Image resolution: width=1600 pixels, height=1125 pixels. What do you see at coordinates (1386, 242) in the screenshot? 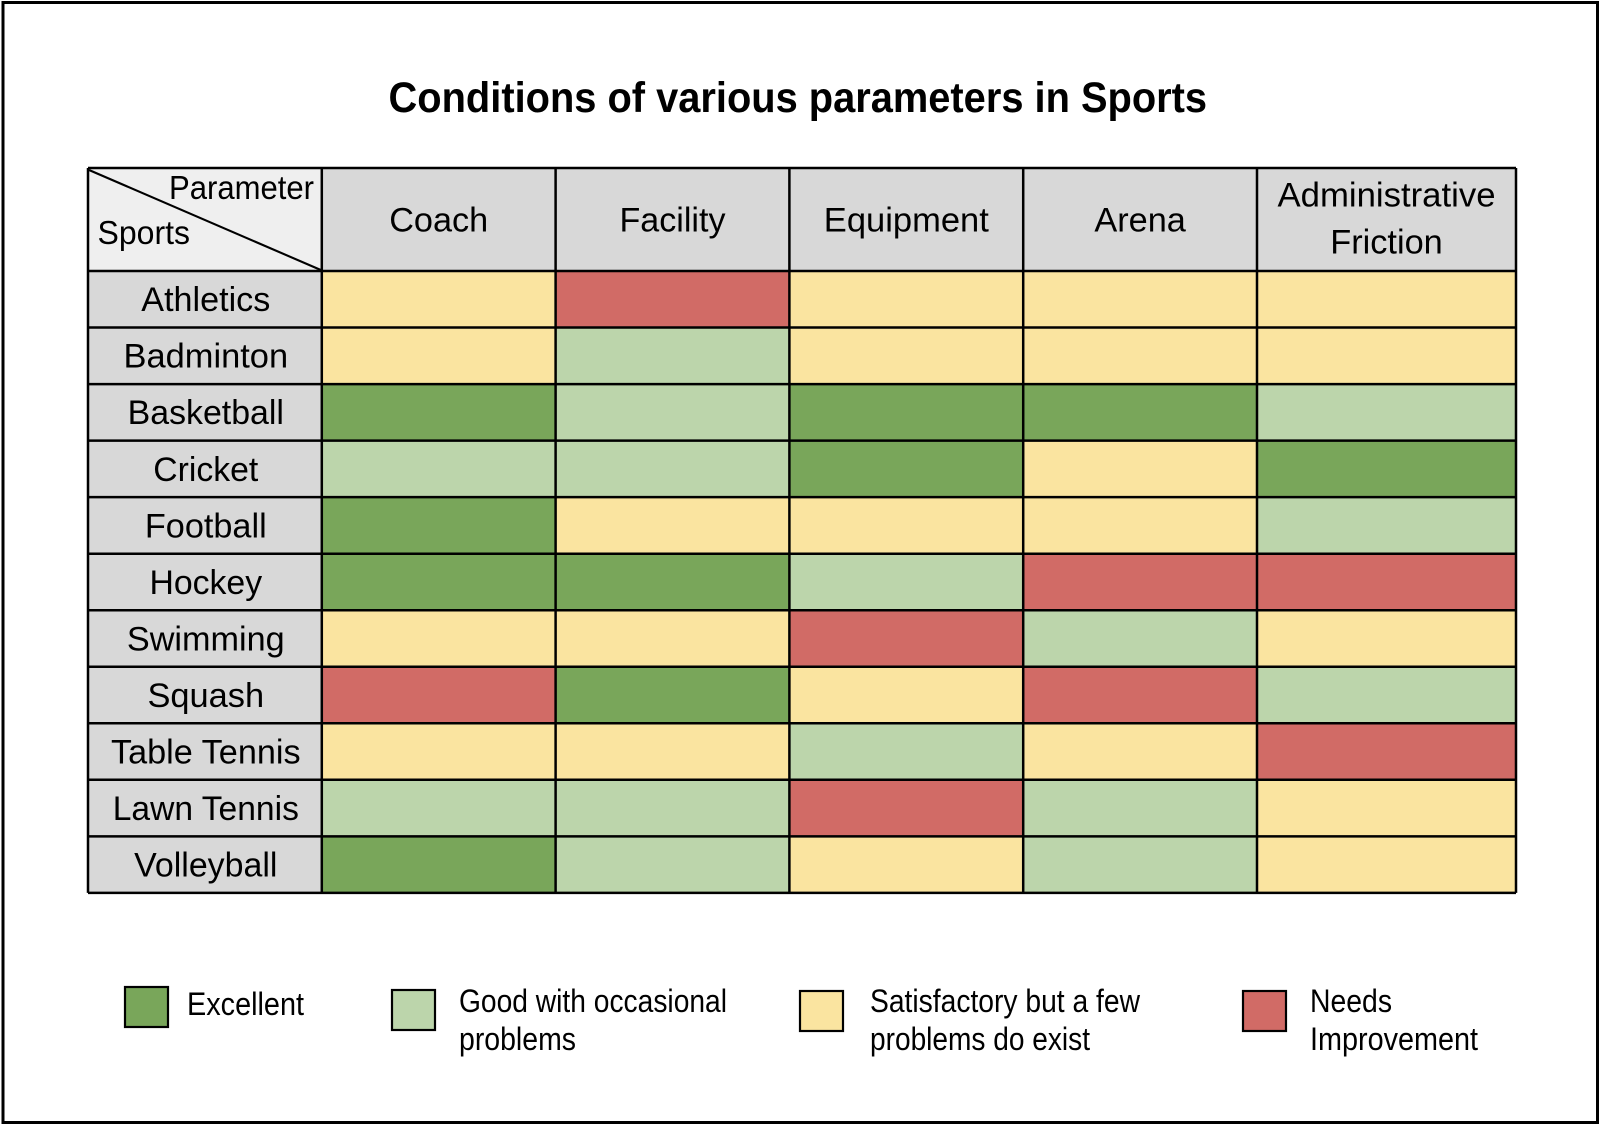
I see `svg-text: Friction` at bounding box center [1386, 242].